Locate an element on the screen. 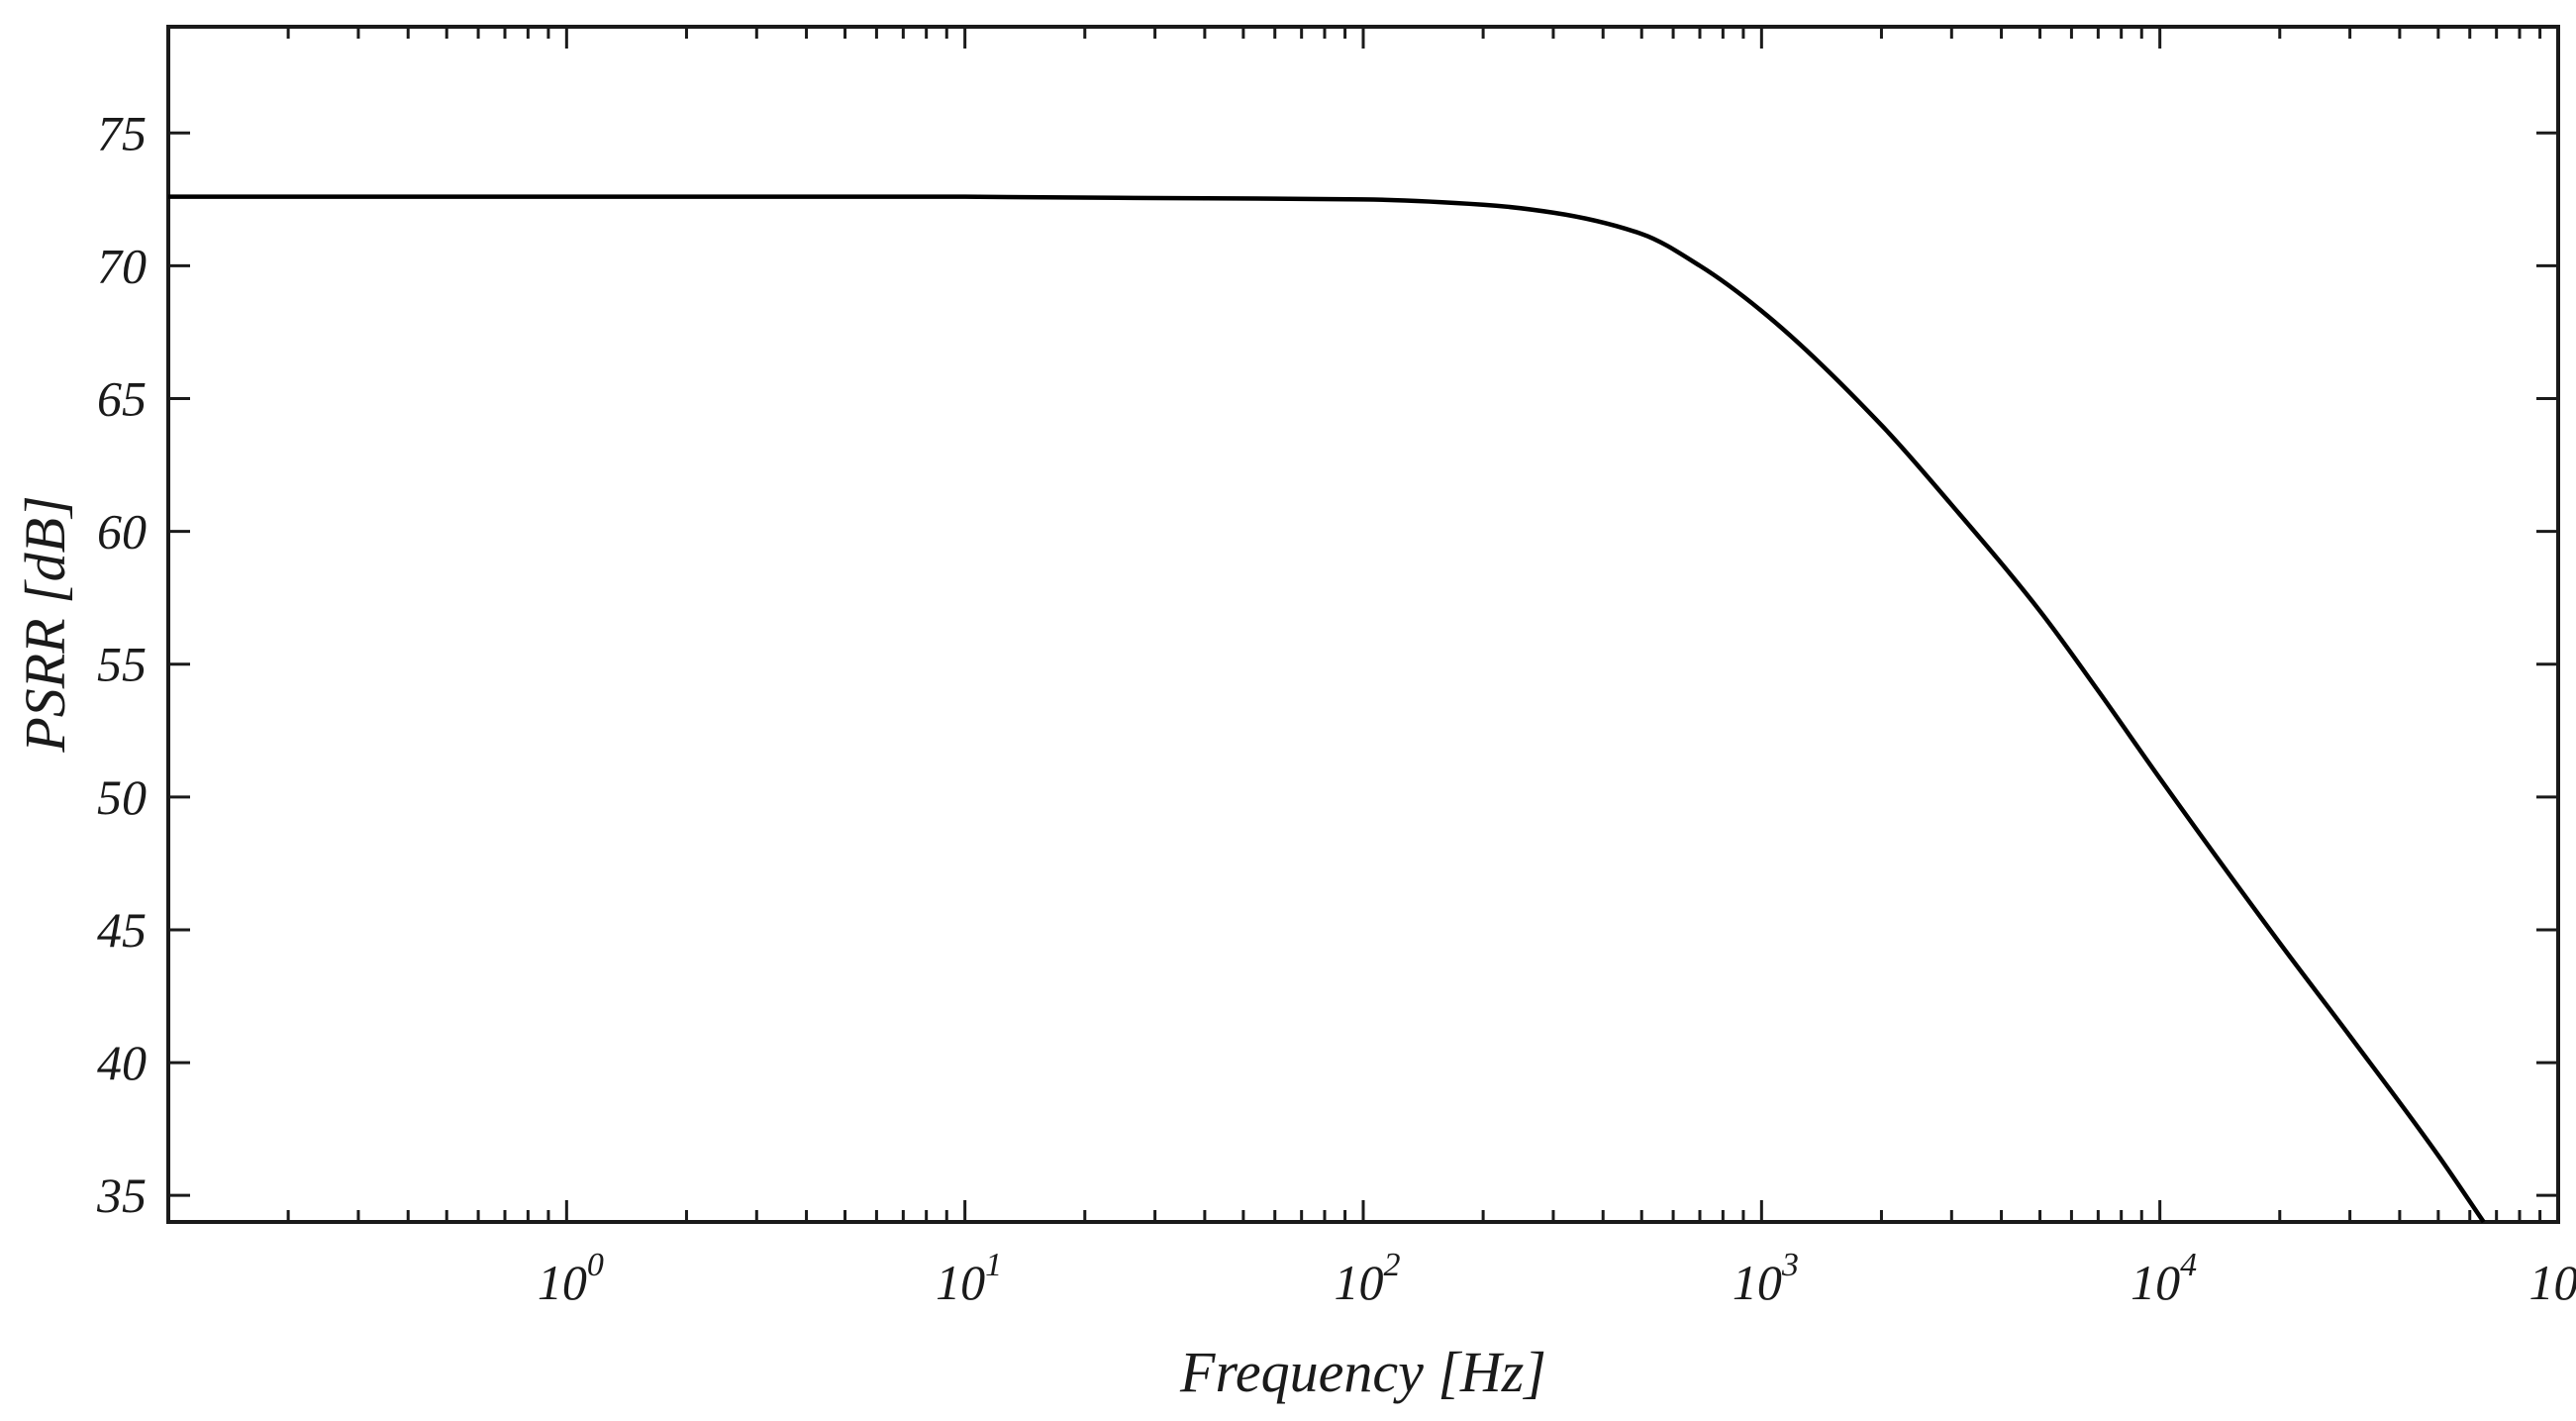 The height and width of the screenshot is (1421, 2576). x-tick-label: 10² is located at coordinates (1368, 1278).